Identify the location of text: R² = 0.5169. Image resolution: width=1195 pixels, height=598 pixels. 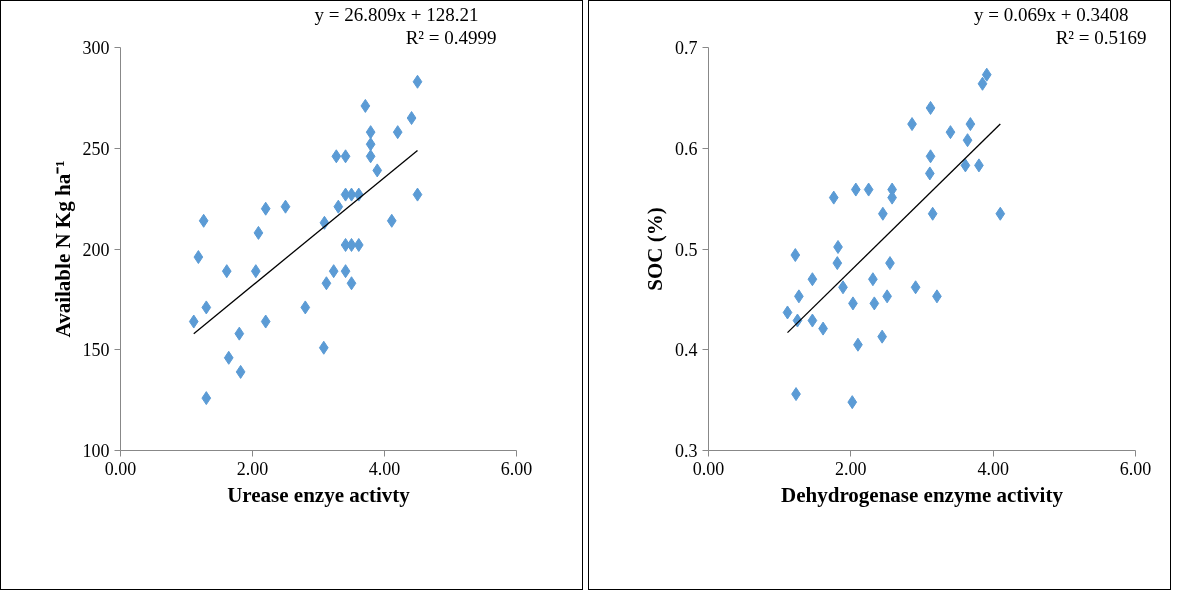
(1101, 37).